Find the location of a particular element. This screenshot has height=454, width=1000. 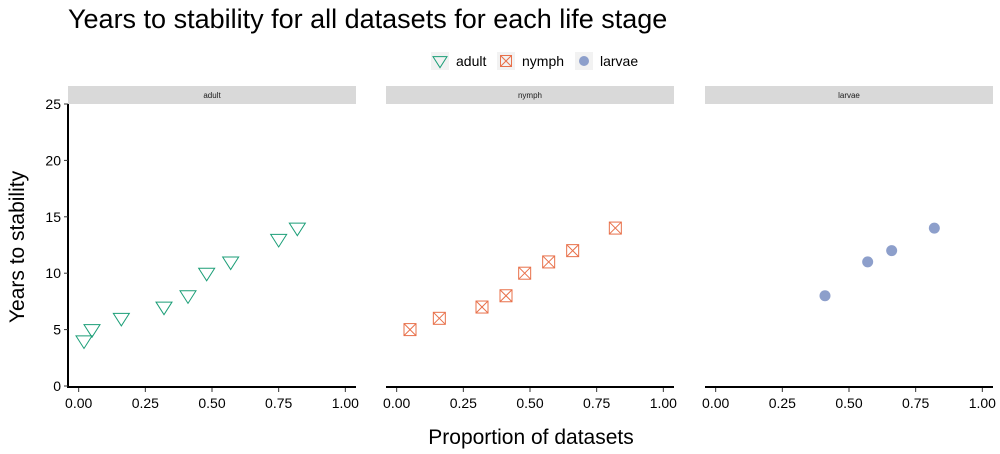

legend-key-nymph is located at coordinates (506, 61).